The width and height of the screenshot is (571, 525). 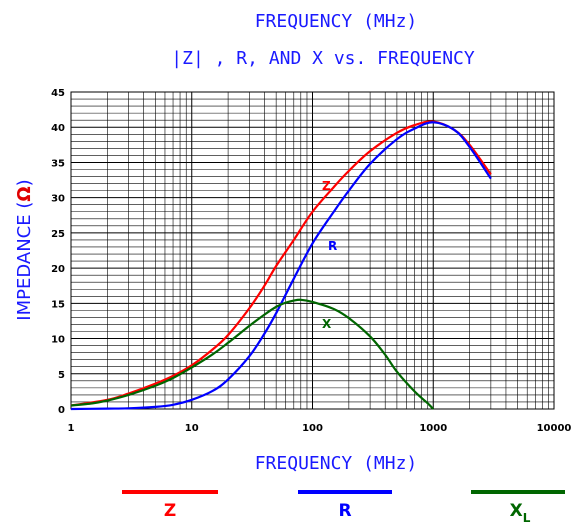 I want to click on legend-label-xl-sub: L, so click(x=527, y=518).